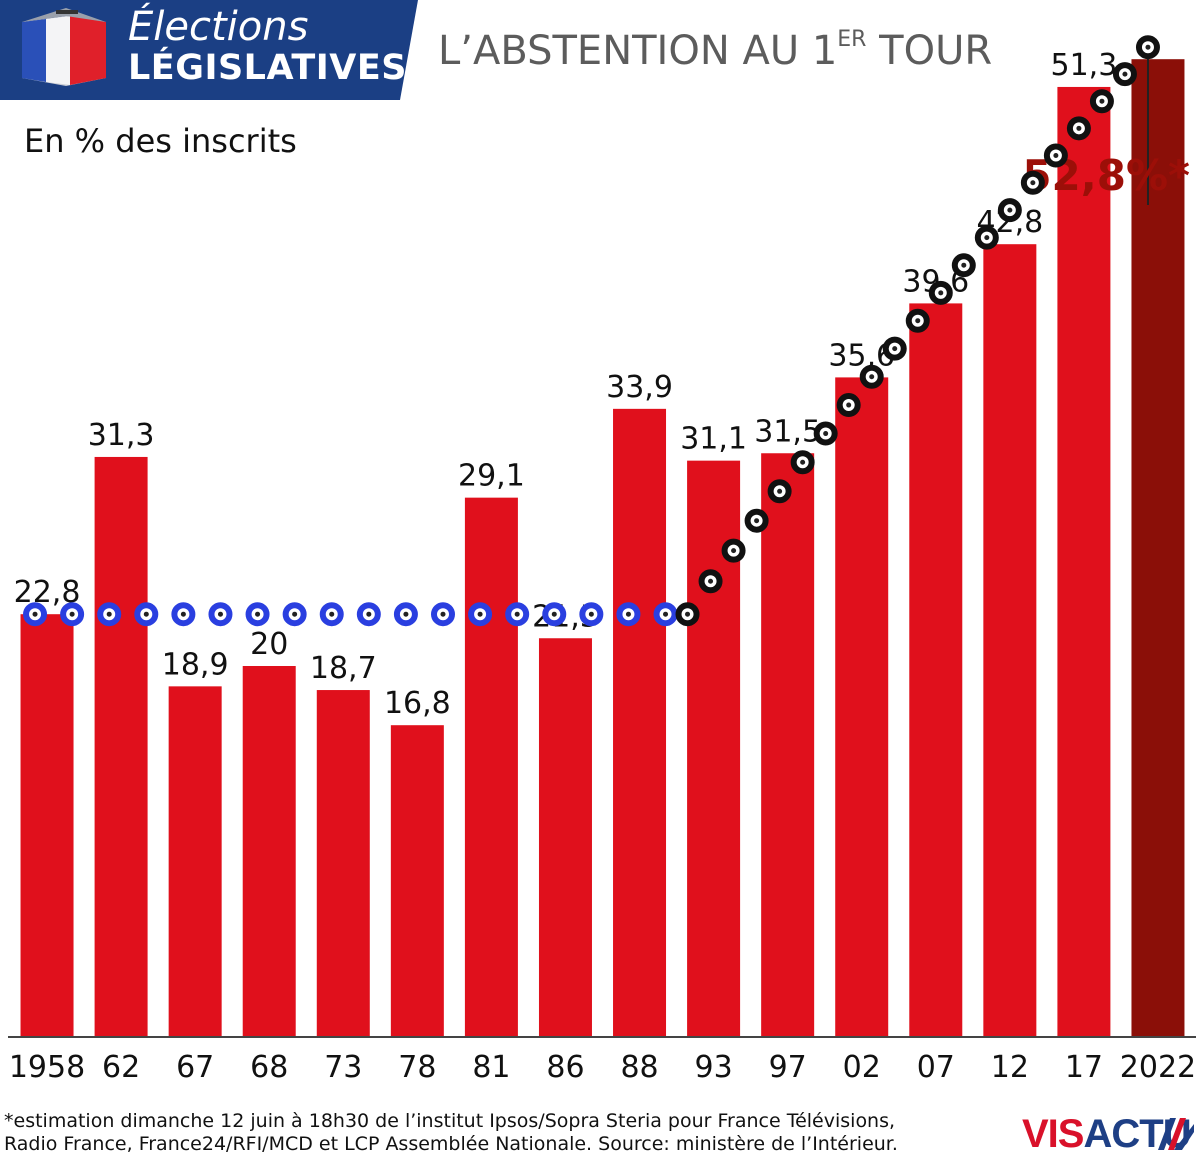 The image size is (1200, 1162). Describe the element at coordinates (1010, 1067) in the screenshot. I see `x-tick-label: 12` at that location.